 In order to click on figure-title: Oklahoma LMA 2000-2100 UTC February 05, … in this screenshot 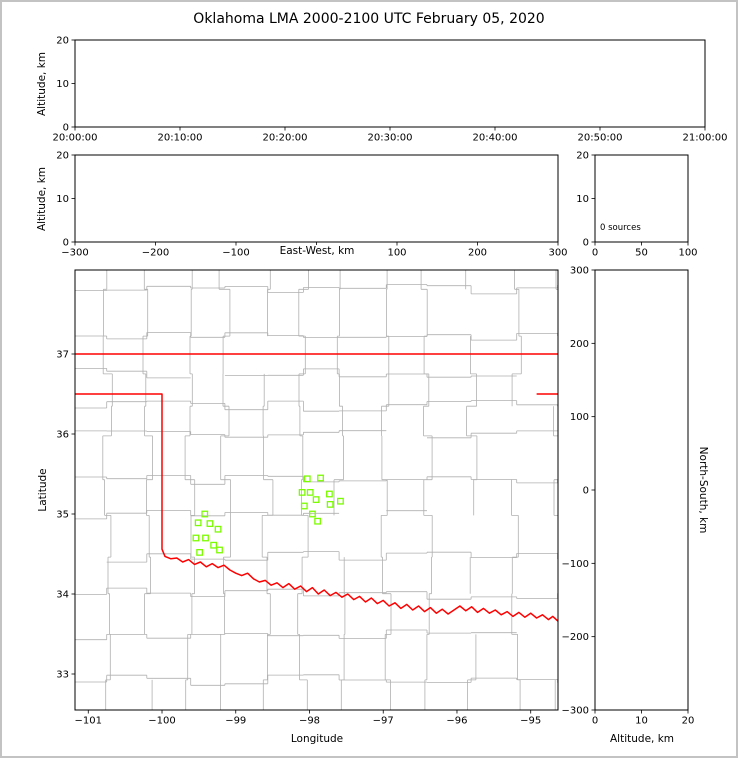, I will do `click(369, 19)`.